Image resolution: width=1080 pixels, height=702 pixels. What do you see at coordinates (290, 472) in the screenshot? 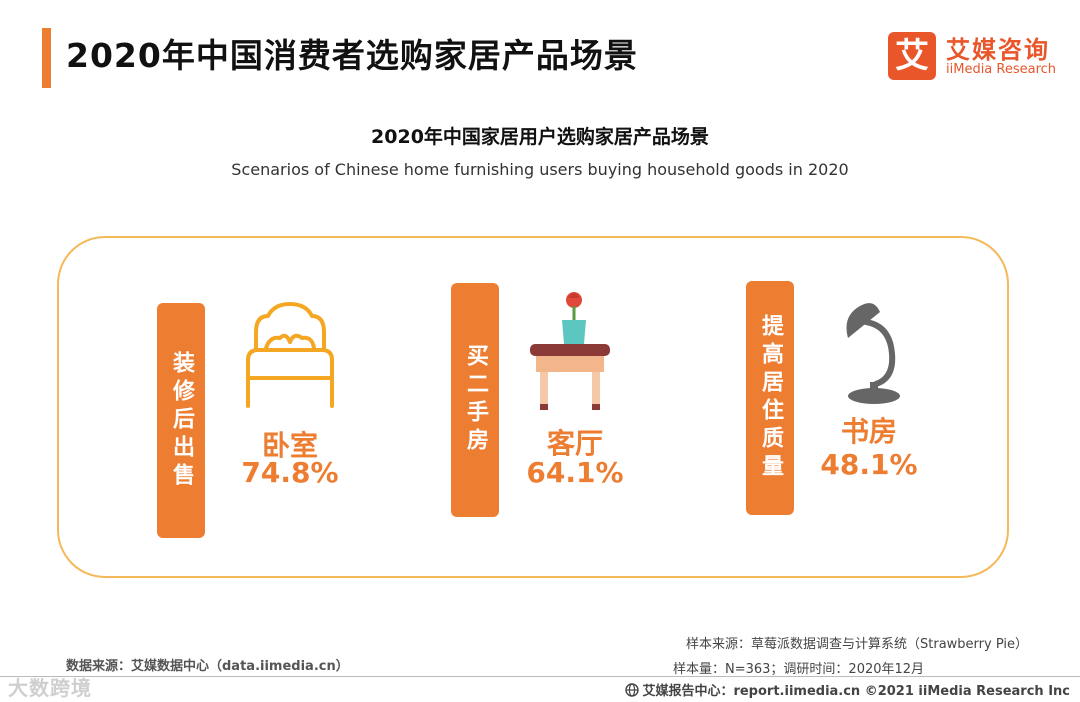
I see `value-label-1: 74.8%` at bounding box center [290, 472].